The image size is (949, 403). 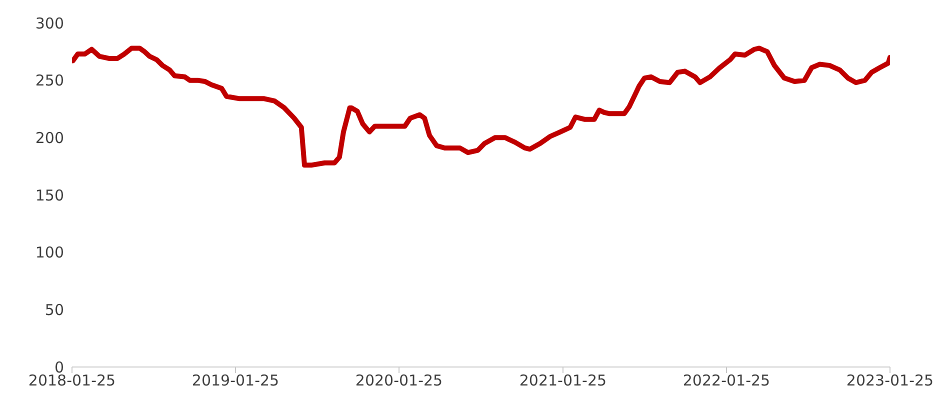 I want to click on x-tick-label: 2018-01-25, so click(x=72, y=381).